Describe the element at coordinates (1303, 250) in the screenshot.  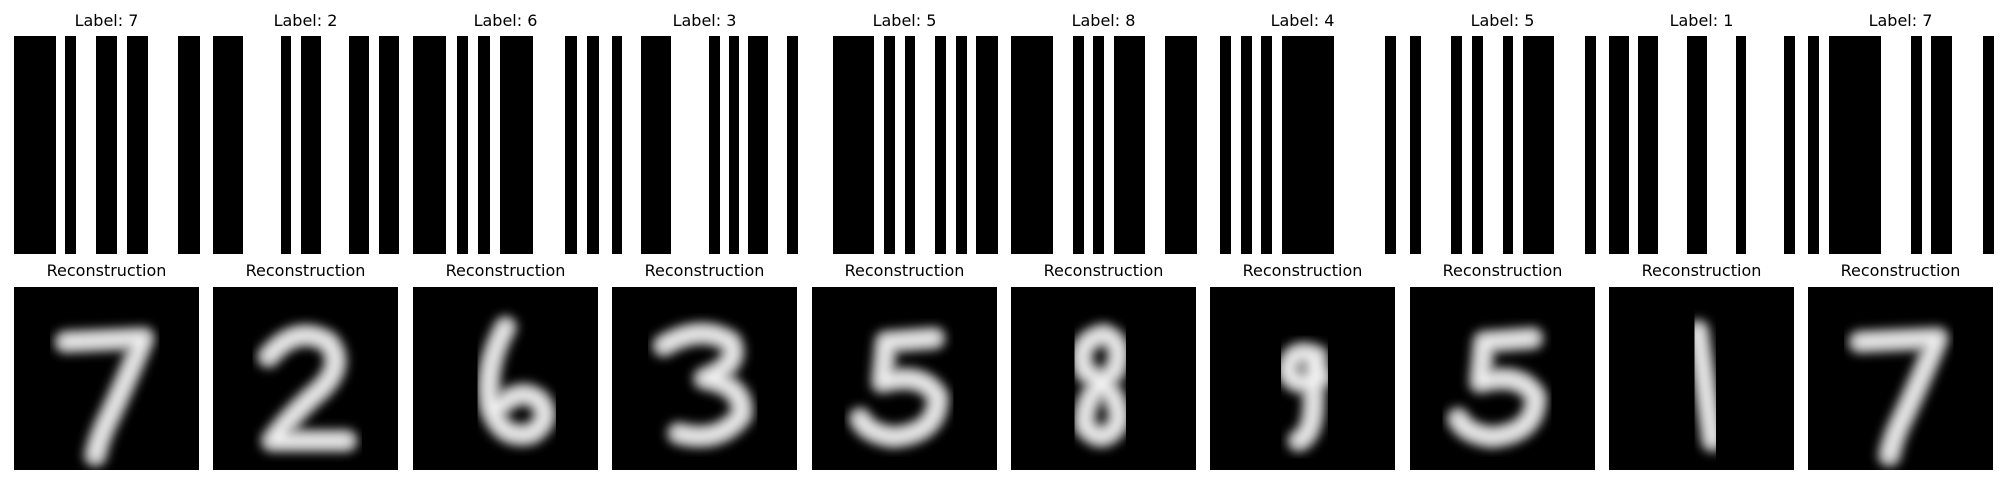
I see `panel-7: Label: 4 Reconstruction` at that location.